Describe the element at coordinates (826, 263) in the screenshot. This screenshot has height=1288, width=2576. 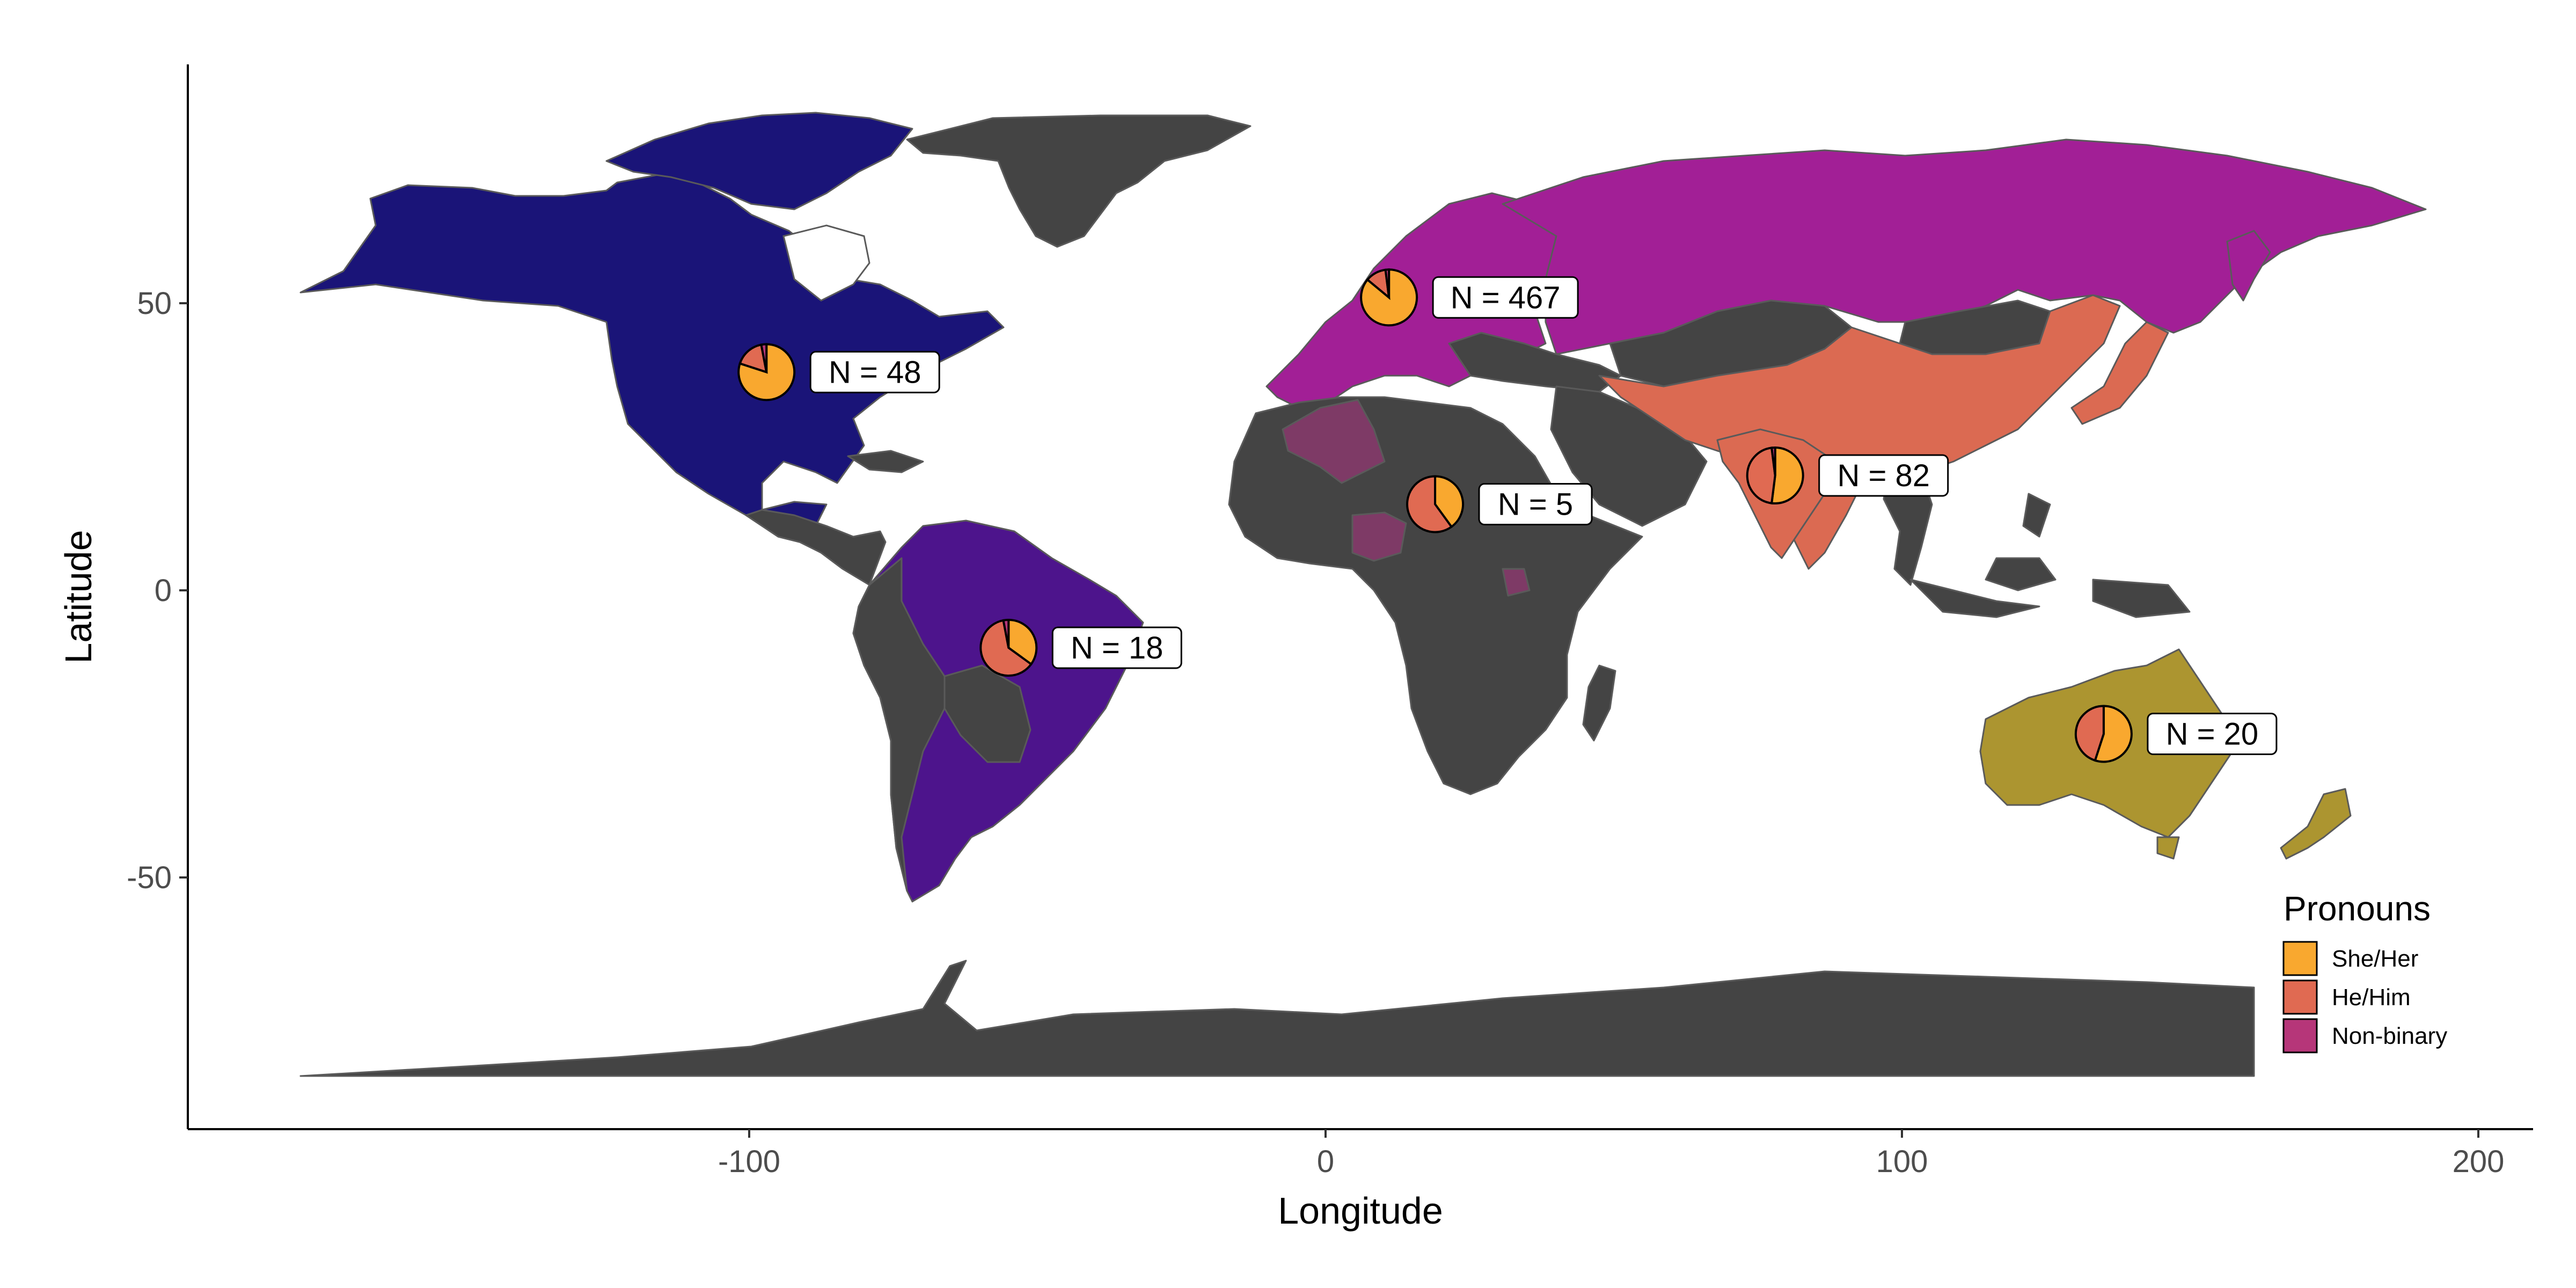
I see `hudson-bay` at that location.